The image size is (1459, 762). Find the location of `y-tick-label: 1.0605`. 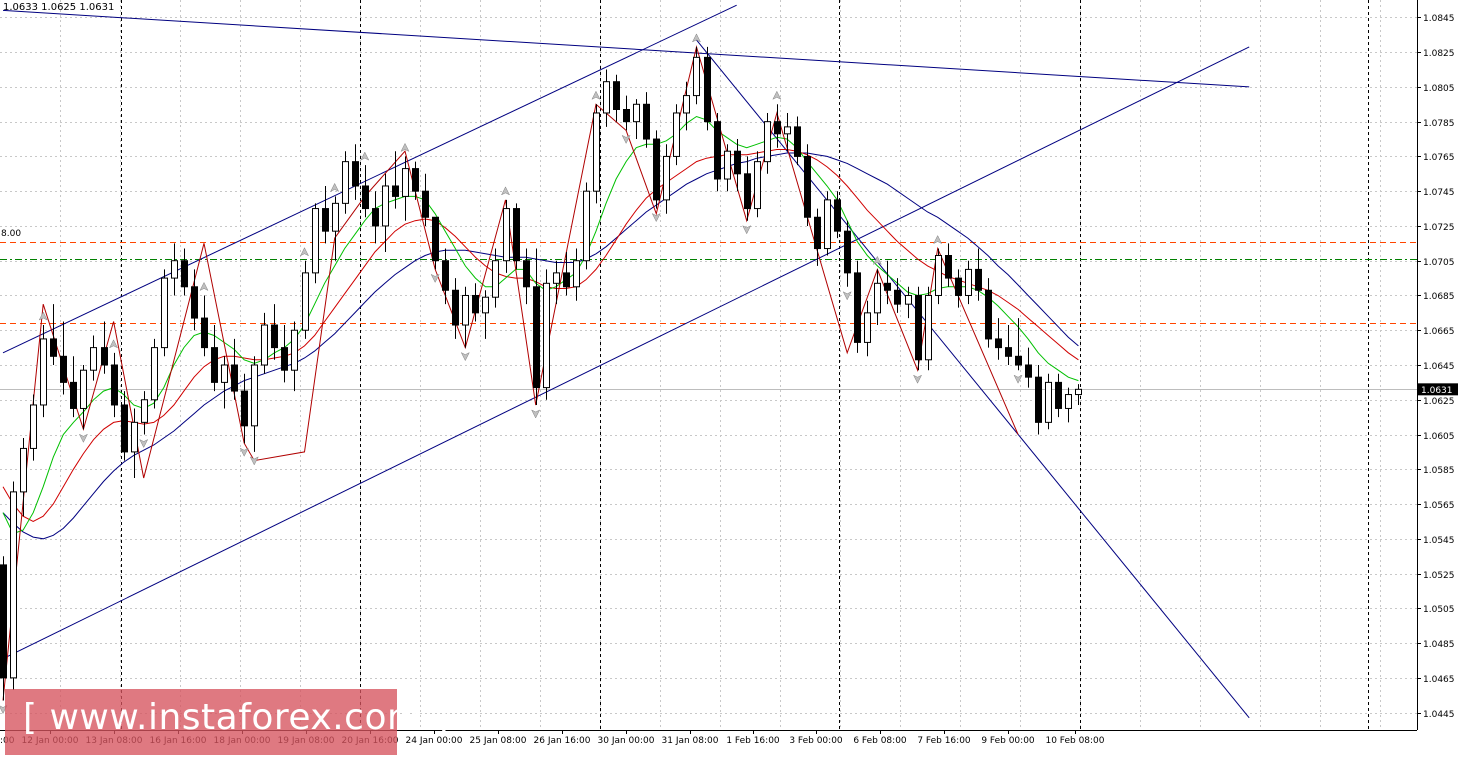

y-tick-label: 1.0605 is located at coordinates (1439, 437).